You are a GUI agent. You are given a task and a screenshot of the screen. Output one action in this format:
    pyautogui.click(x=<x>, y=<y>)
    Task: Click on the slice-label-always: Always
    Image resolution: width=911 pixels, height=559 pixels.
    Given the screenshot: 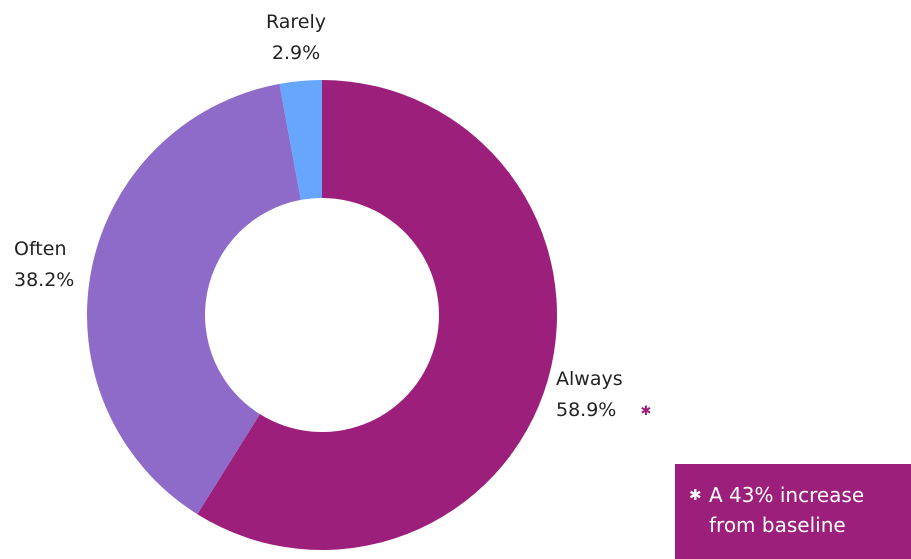 What is the action you would take?
    pyautogui.click(x=589, y=379)
    